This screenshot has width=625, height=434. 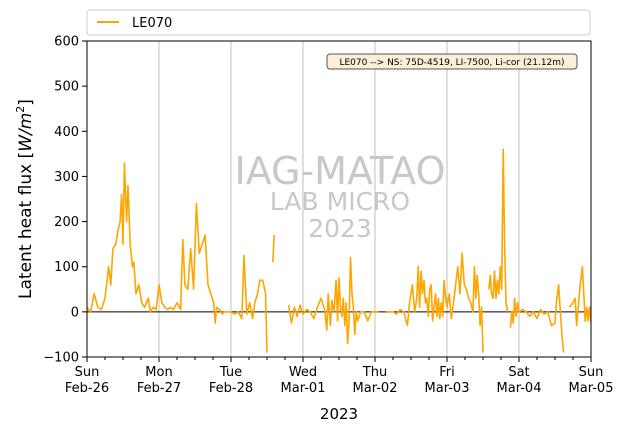 I want to click on legend: LE070, so click(x=338, y=22).